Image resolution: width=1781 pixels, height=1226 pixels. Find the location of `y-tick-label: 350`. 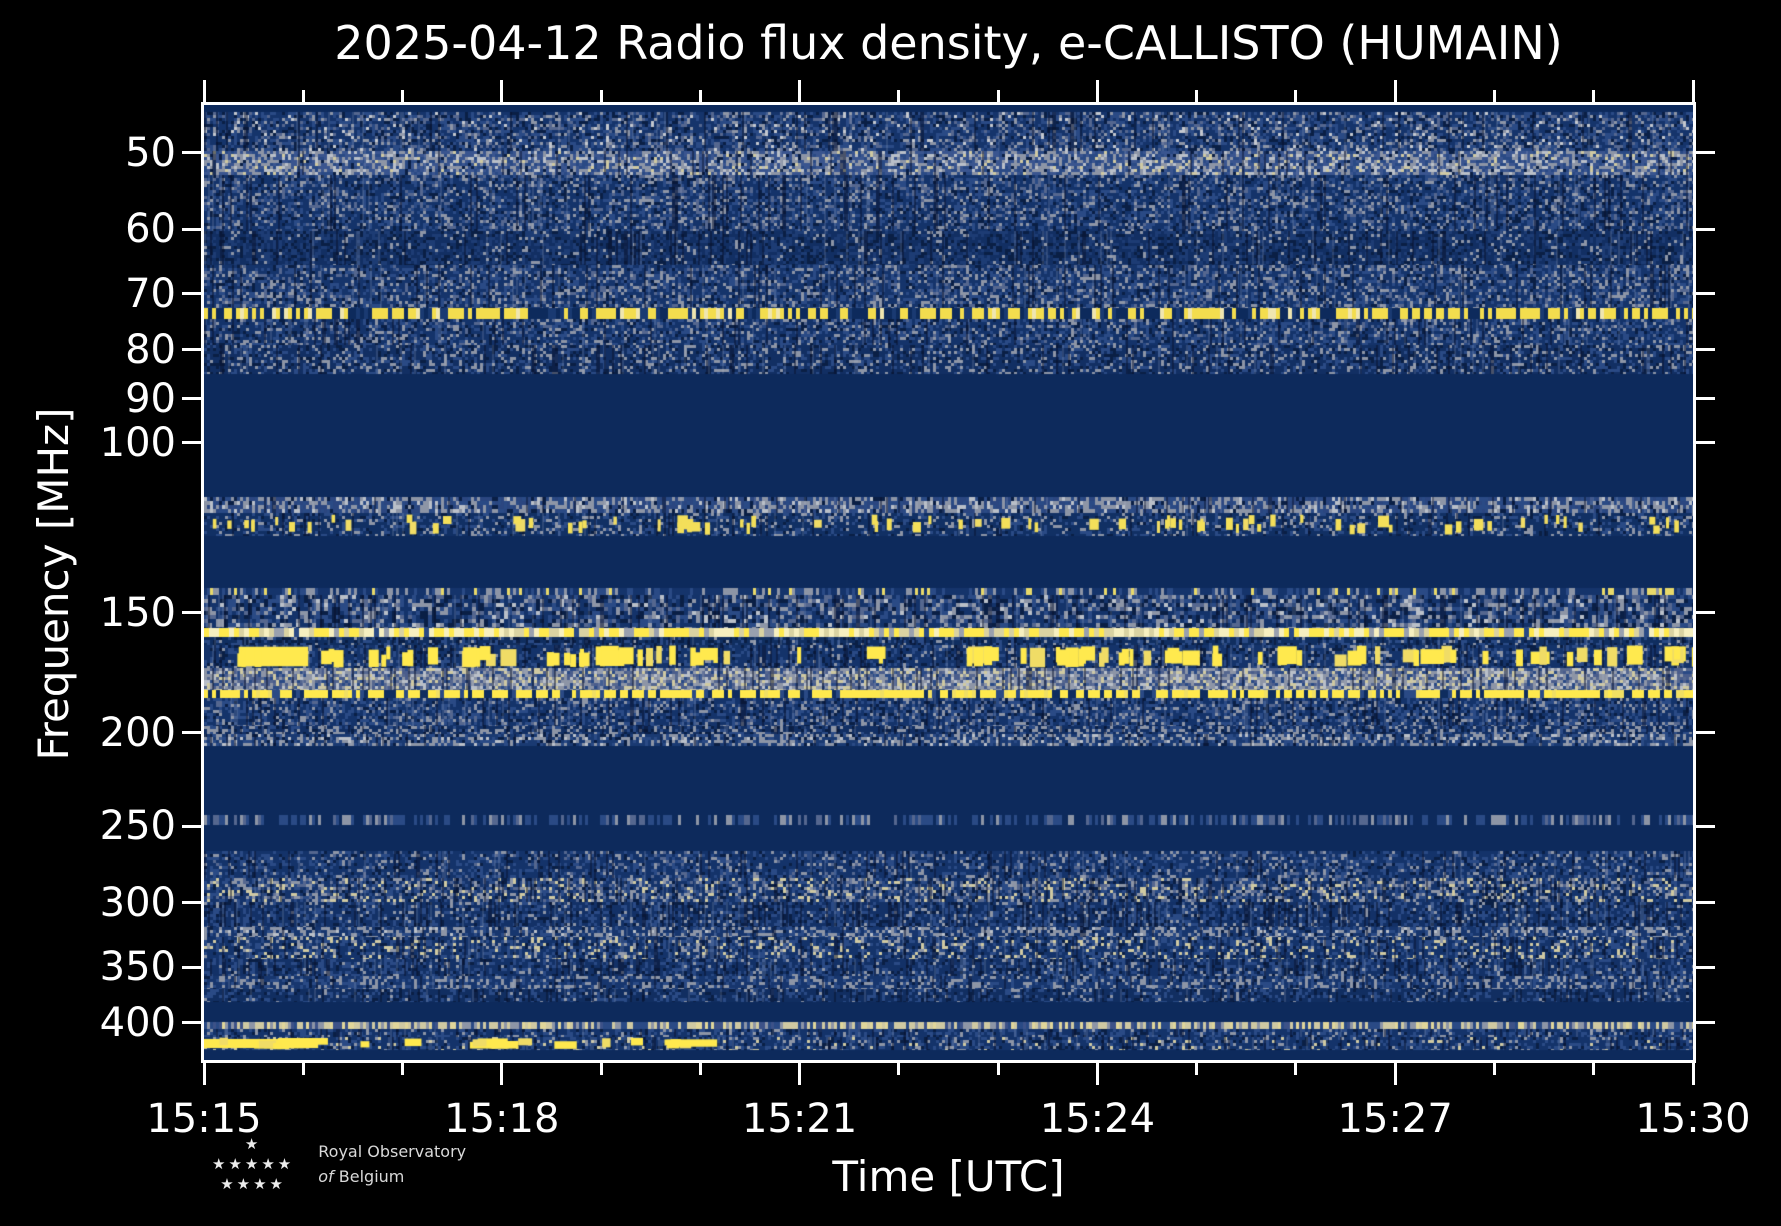

y-tick-label: 350 is located at coordinates (137, 967).